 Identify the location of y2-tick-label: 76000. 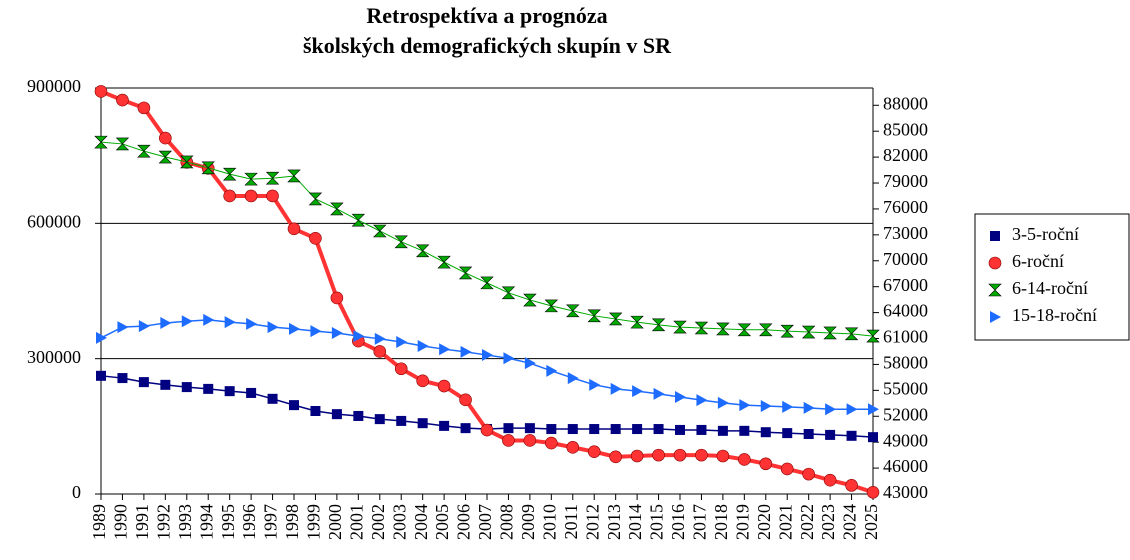
(905, 207).